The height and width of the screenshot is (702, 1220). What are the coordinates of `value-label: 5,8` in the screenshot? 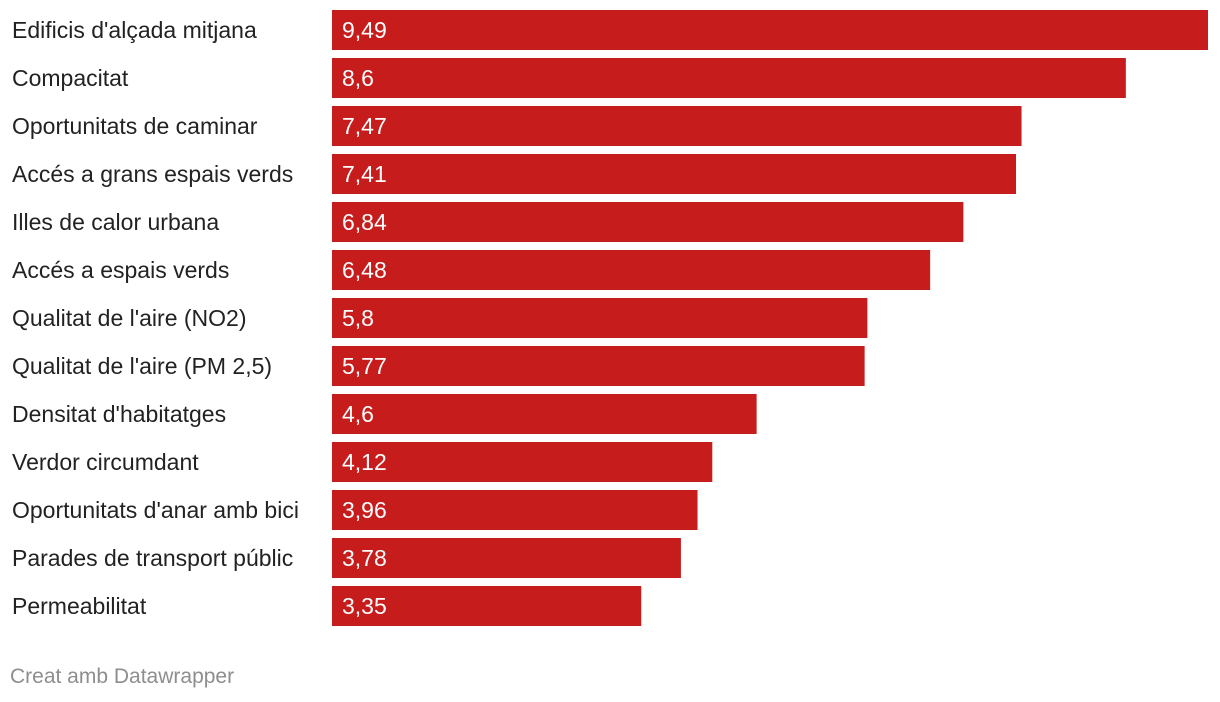 It's located at (358, 318).